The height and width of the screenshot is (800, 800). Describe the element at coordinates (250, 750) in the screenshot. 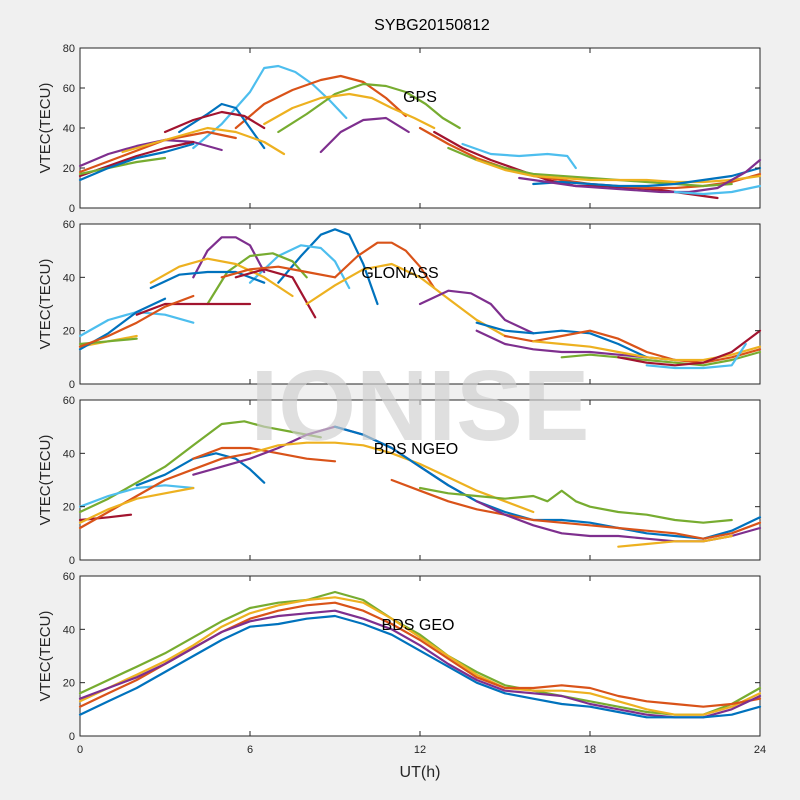

I see `x-tick-label: 6` at that location.